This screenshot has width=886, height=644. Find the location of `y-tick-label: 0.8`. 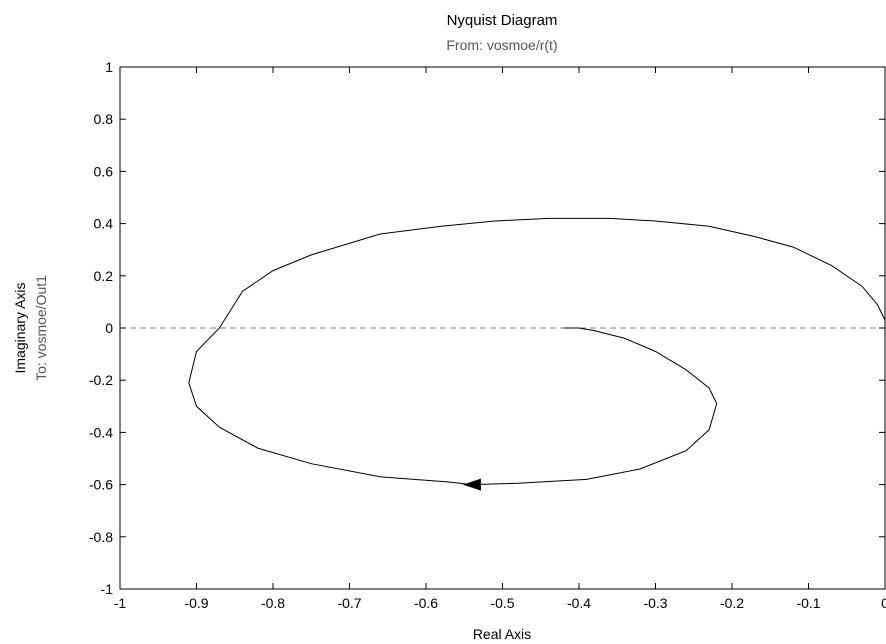

y-tick-label: 0.8 is located at coordinates (104, 119).